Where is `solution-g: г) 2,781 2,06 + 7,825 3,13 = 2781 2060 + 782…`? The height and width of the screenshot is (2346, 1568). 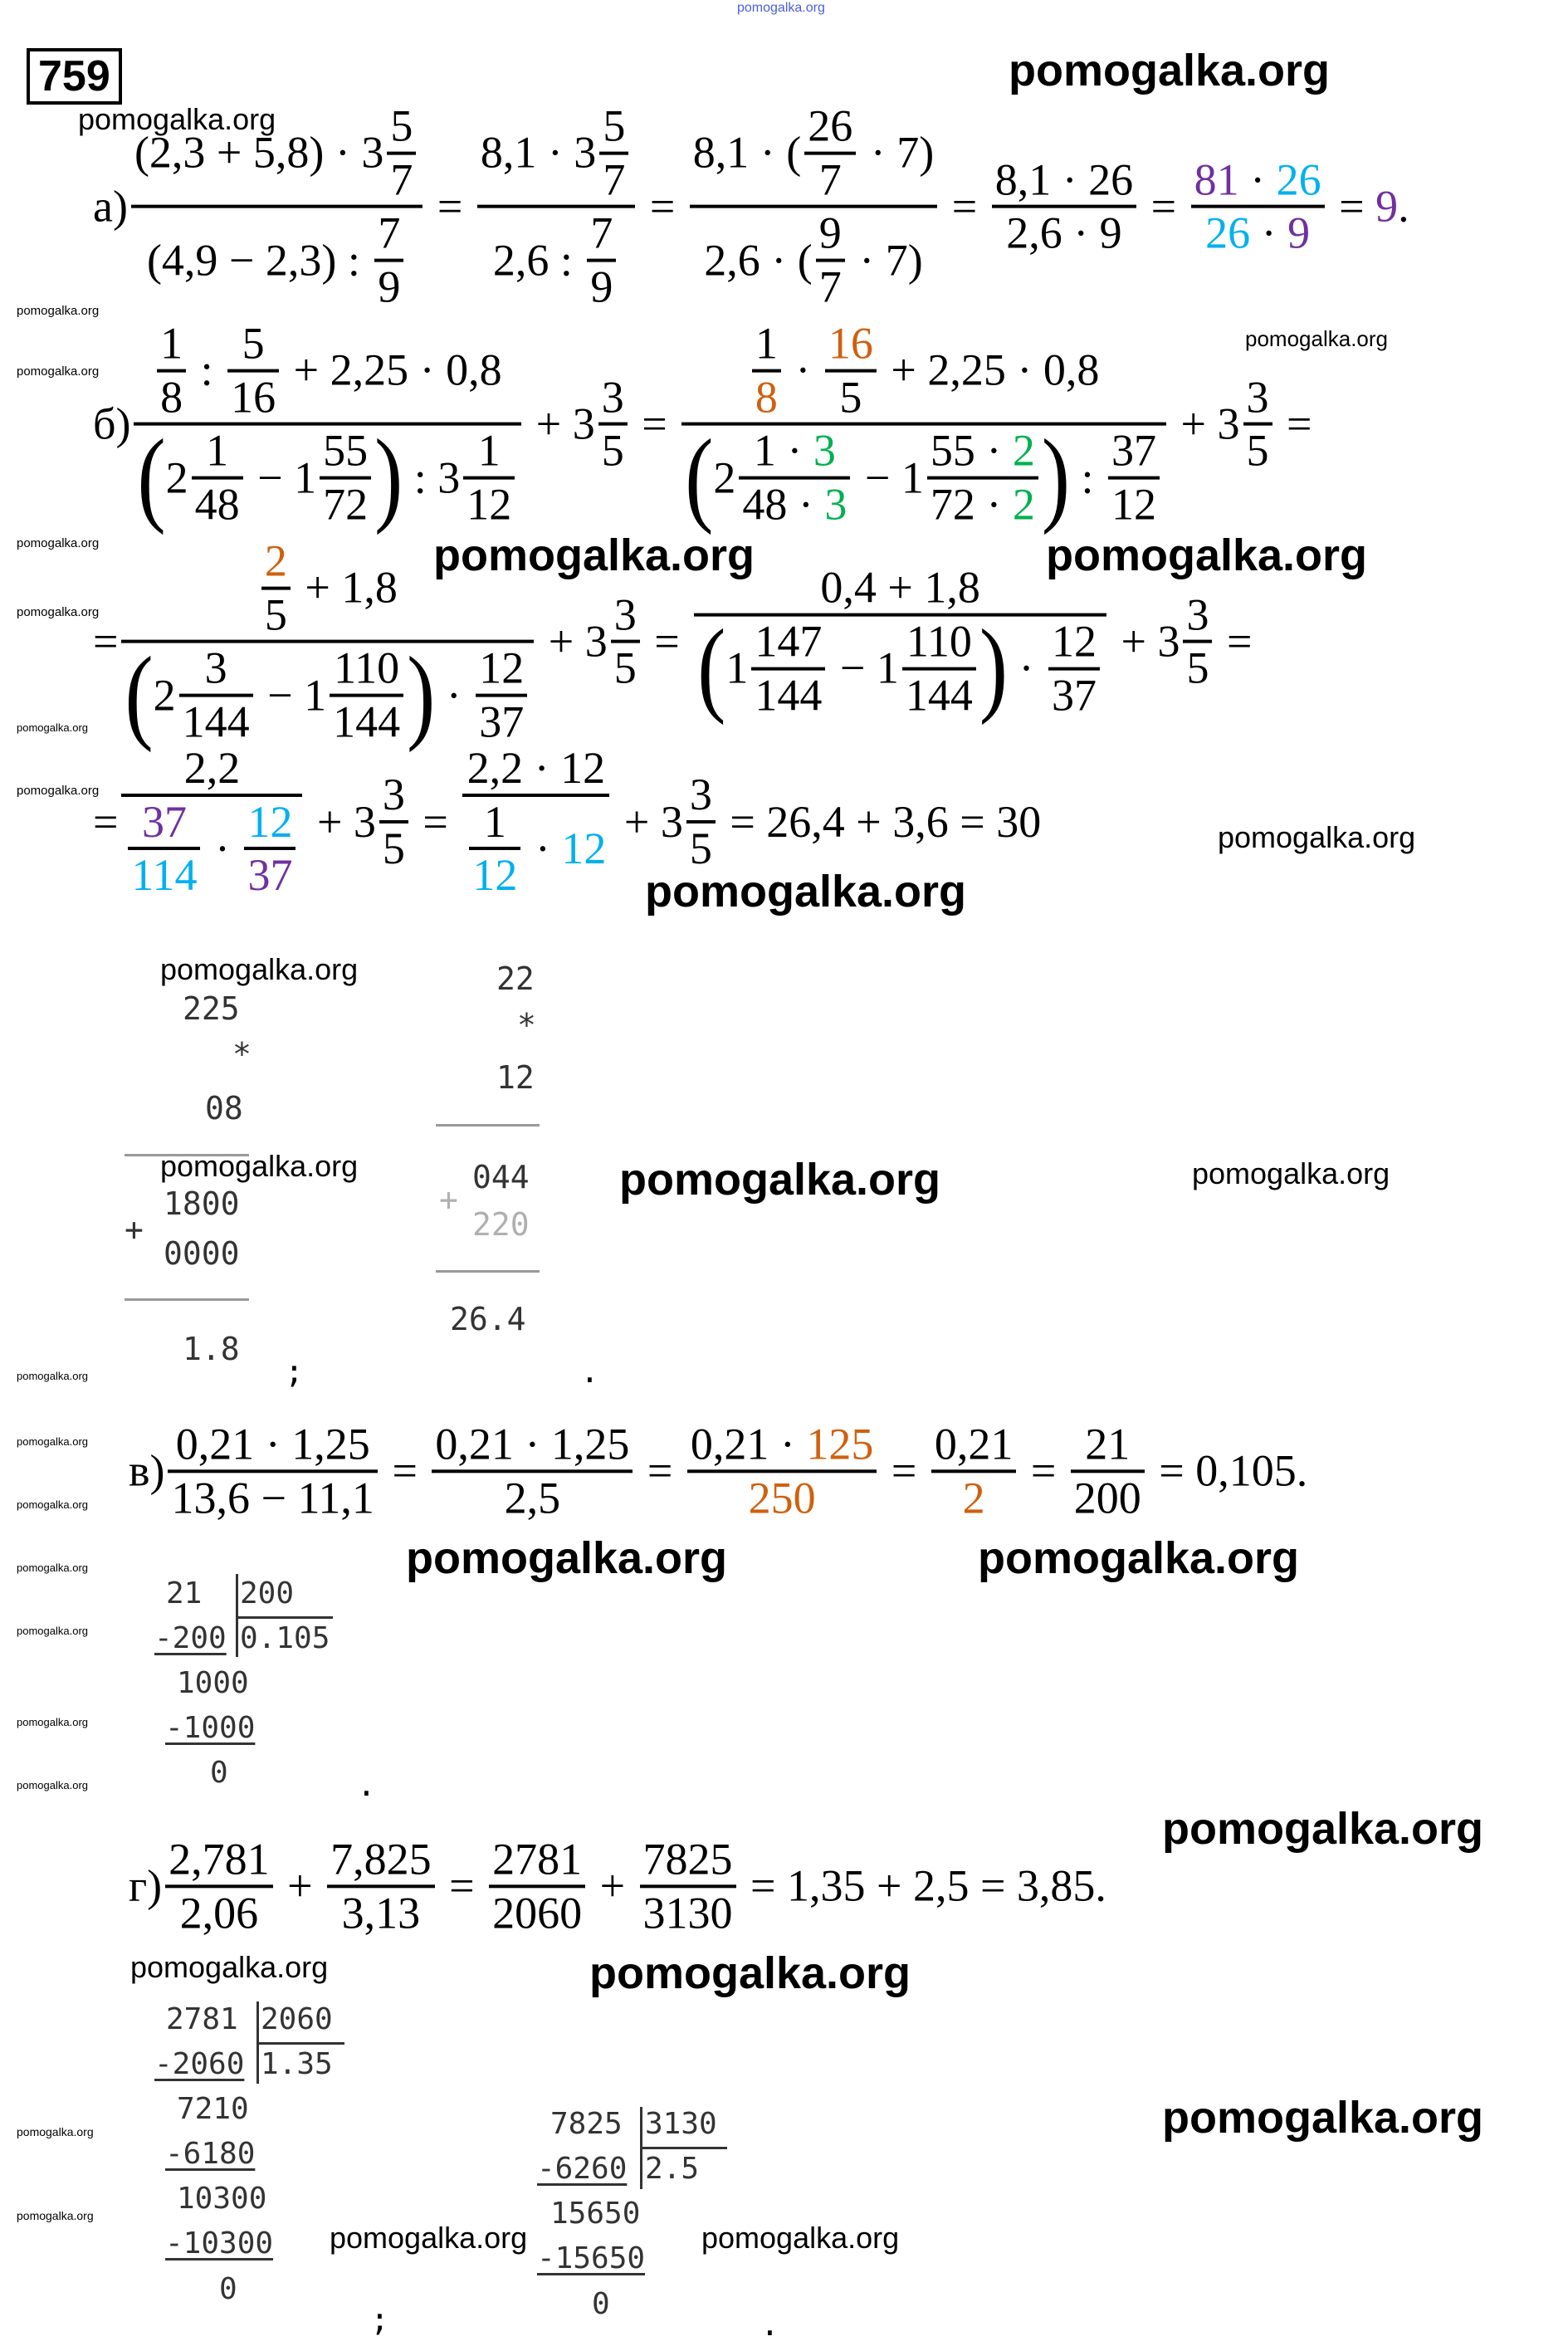
solution-g: г) 2,781 2,06 + 7,825 3,13 = 2781 2060 + 782… is located at coordinates (618, 1885).